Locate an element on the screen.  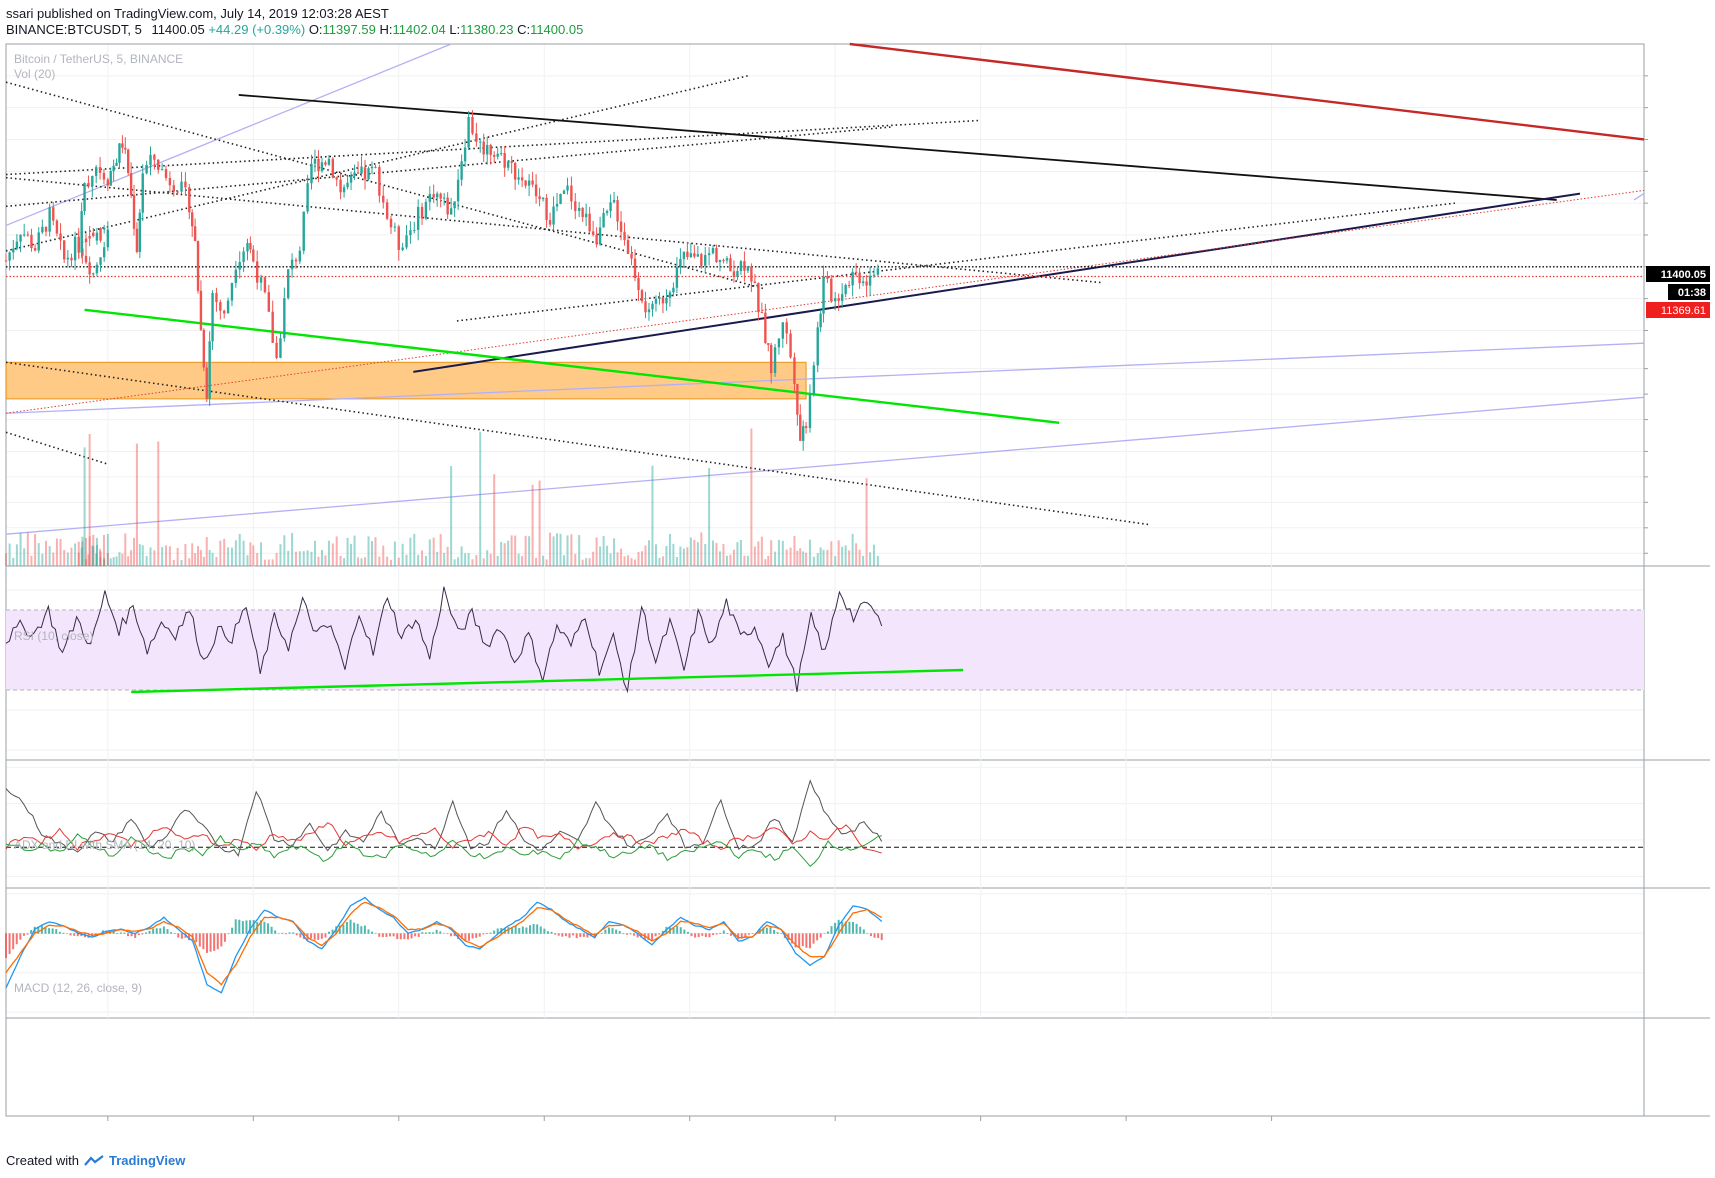
footer-brand: TradingView is located at coordinates (147, 1160).